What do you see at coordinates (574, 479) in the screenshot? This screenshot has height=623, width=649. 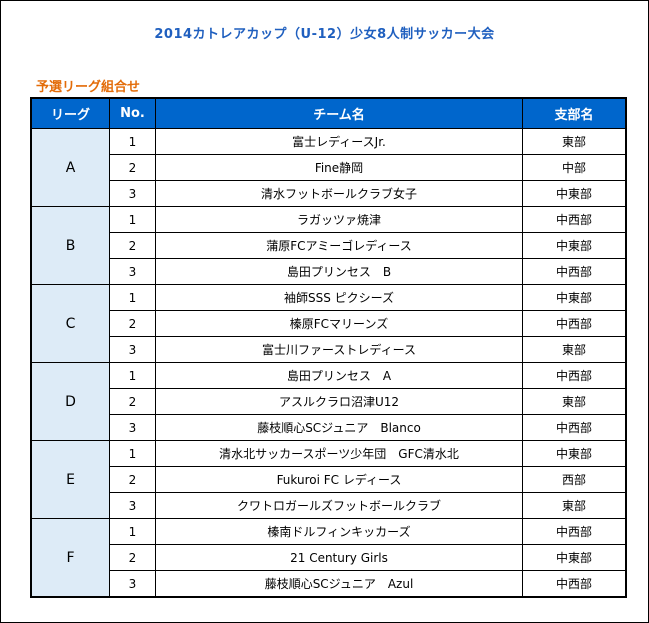 I see `branch-cell: 西部` at bounding box center [574, 479].